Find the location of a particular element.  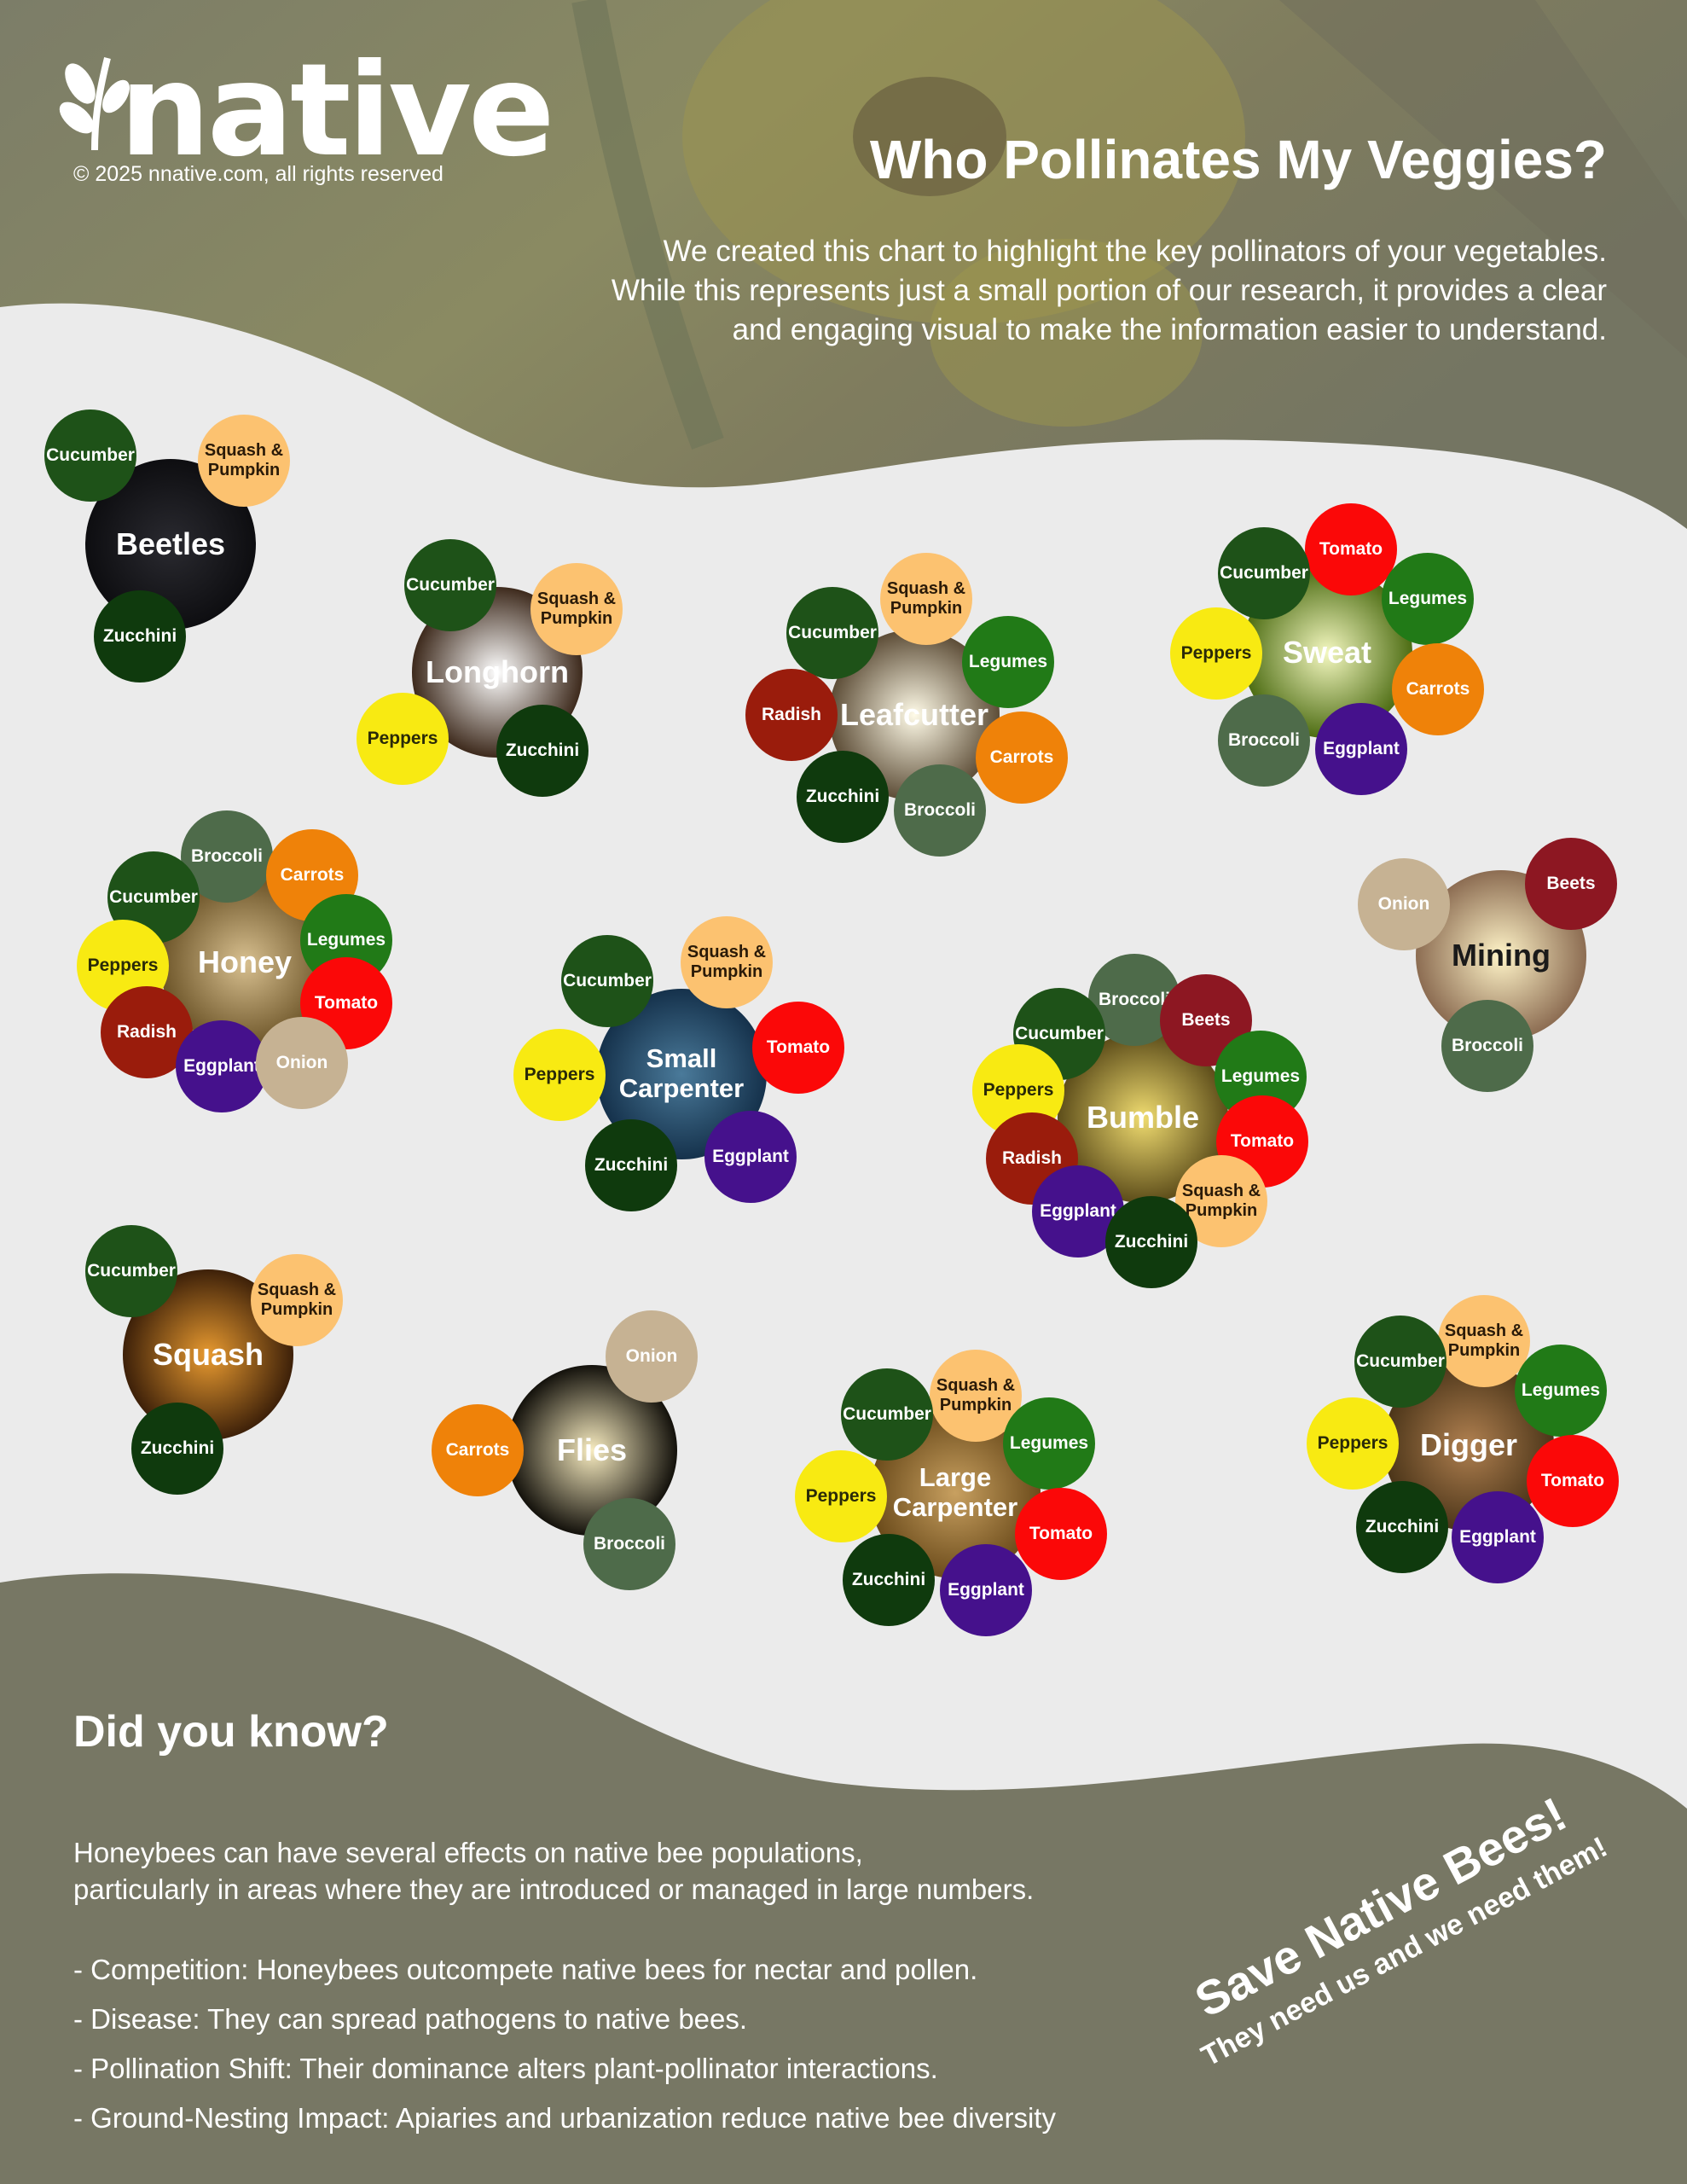

plant-circle: Radish is located at coordinates (791, 715).